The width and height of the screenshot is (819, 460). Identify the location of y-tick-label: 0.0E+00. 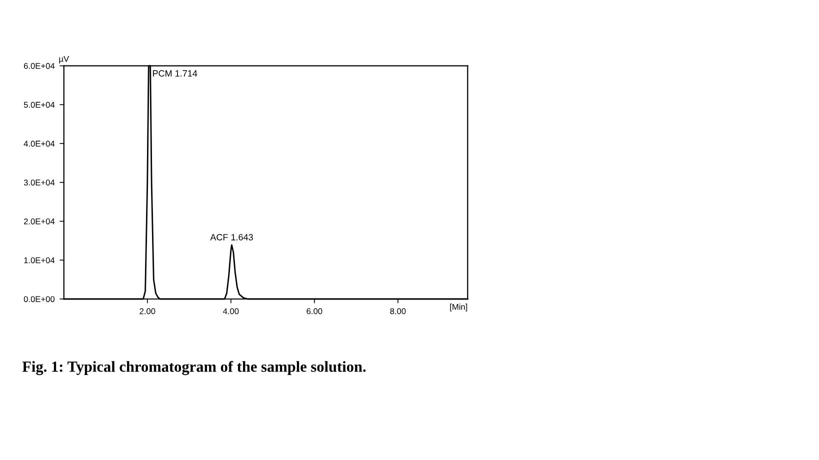
(39, 299).